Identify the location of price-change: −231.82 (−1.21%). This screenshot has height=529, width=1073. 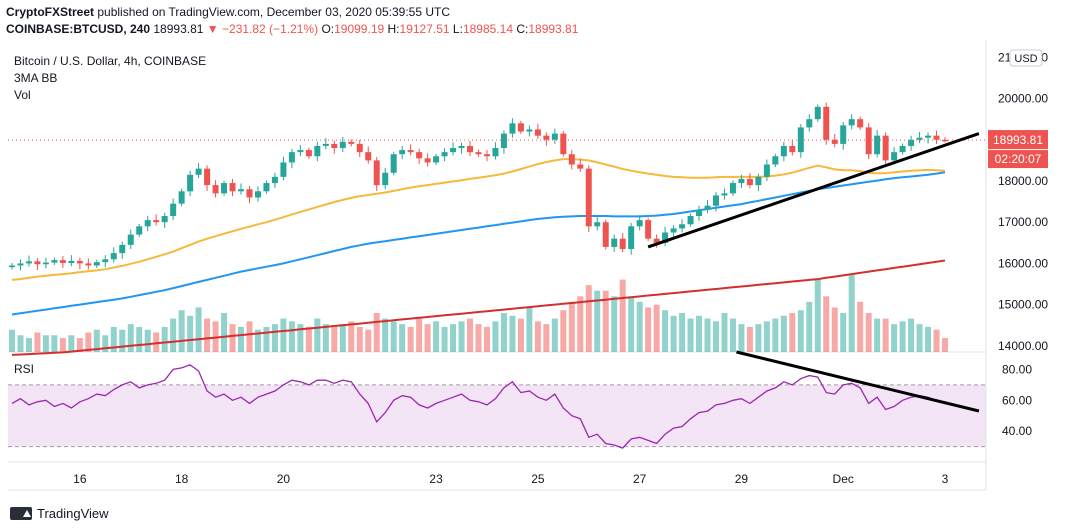
(270, 29).